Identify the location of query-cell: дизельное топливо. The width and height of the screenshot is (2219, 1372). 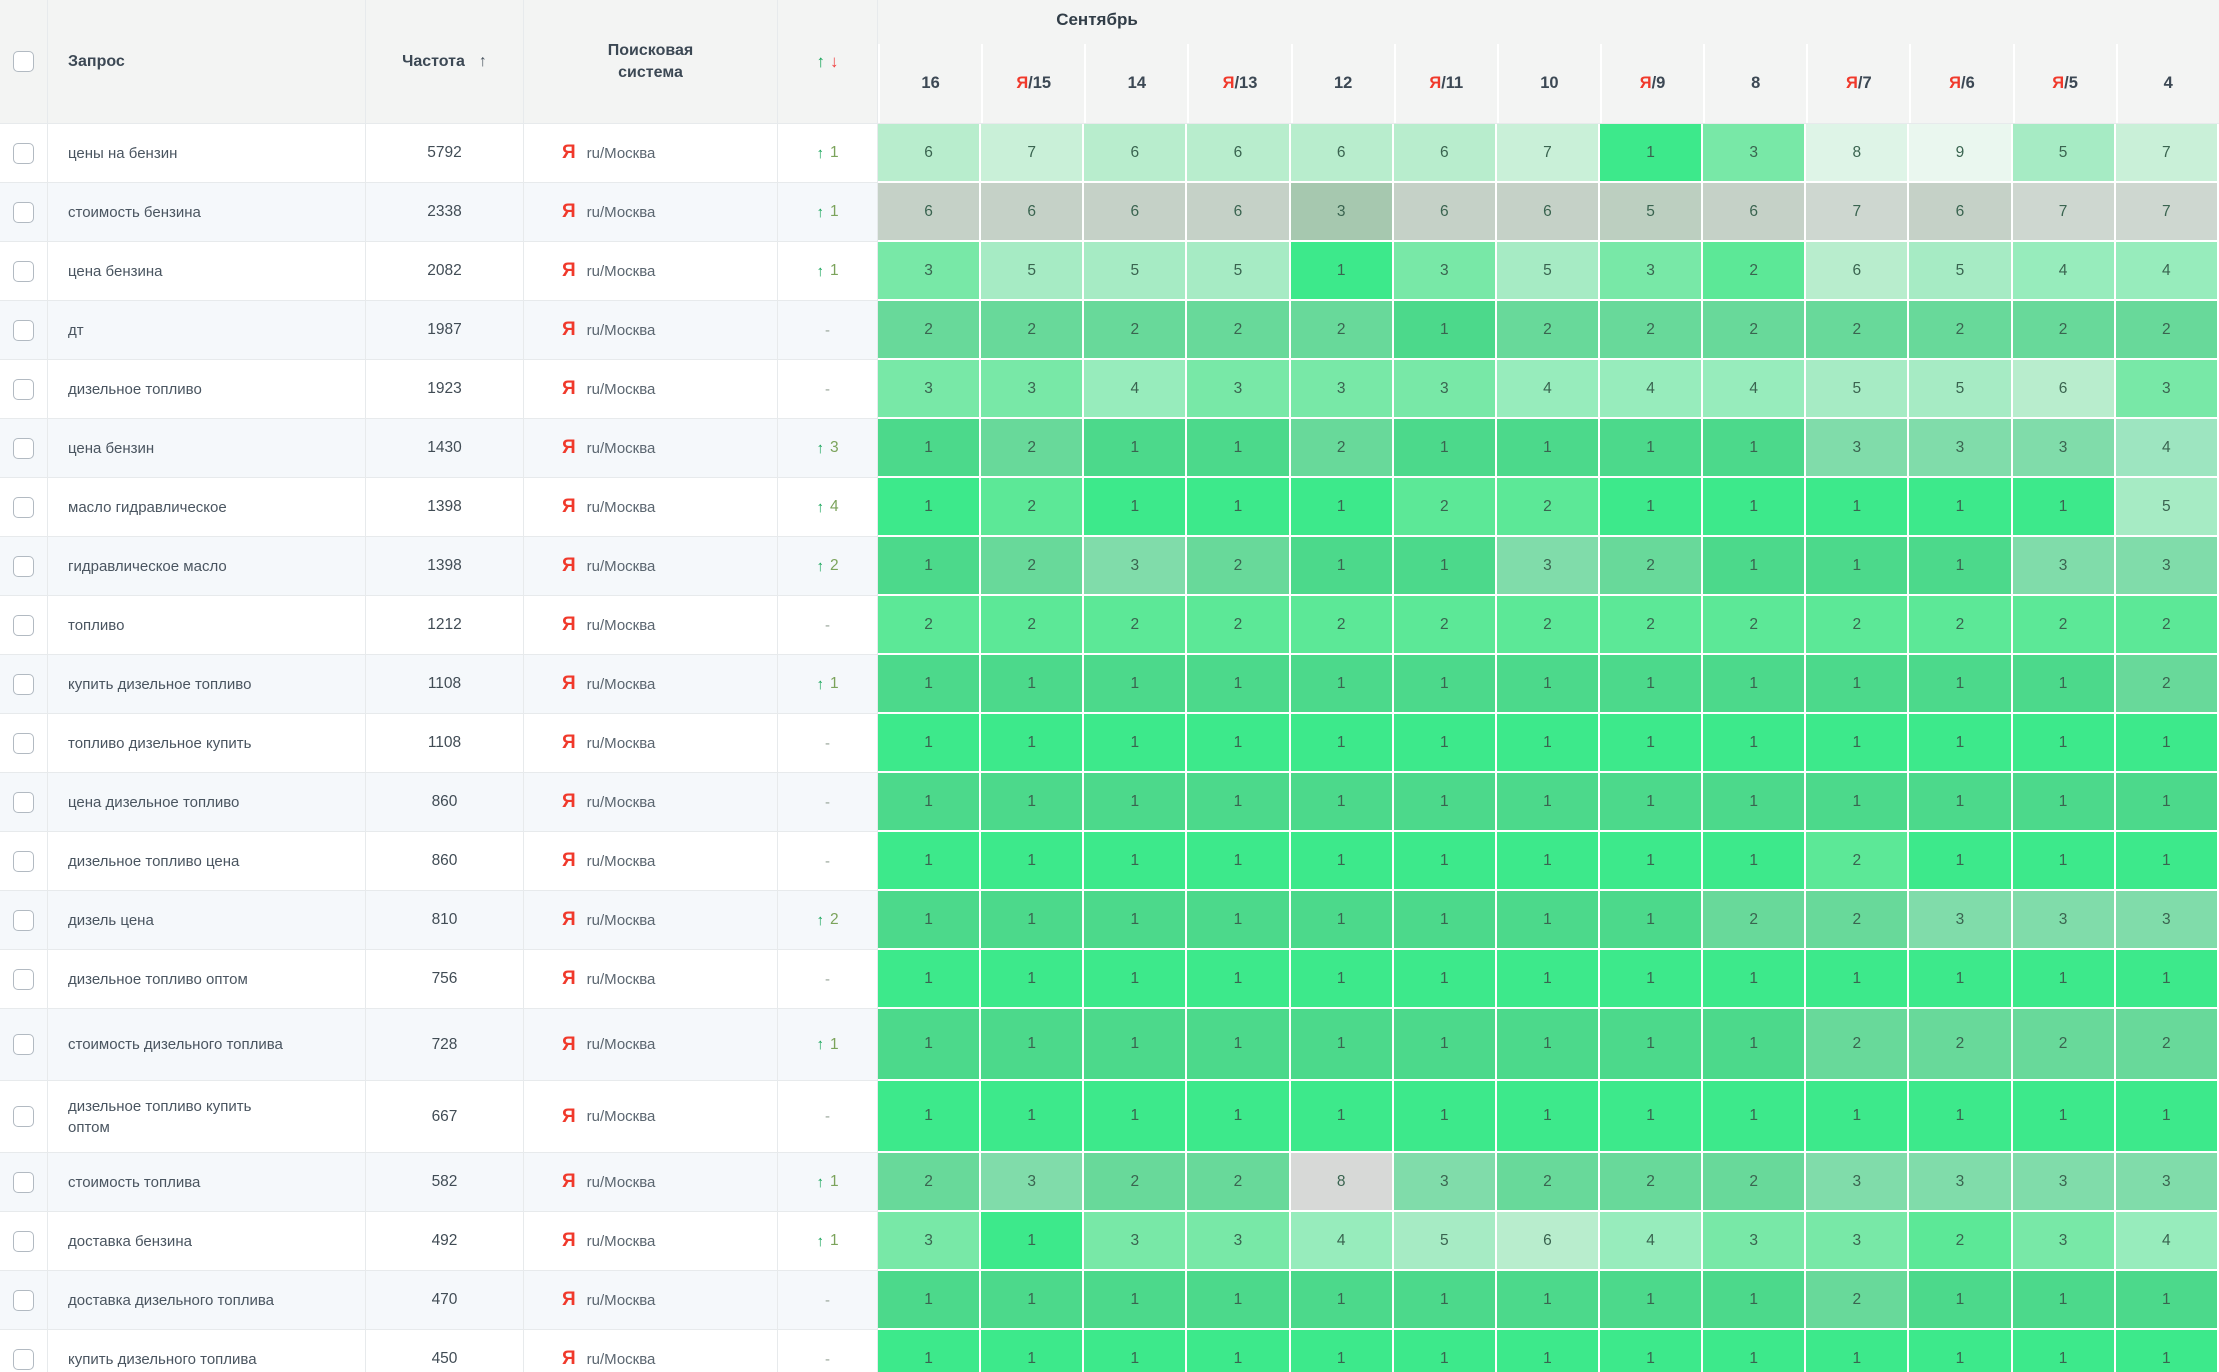
(207, 389).